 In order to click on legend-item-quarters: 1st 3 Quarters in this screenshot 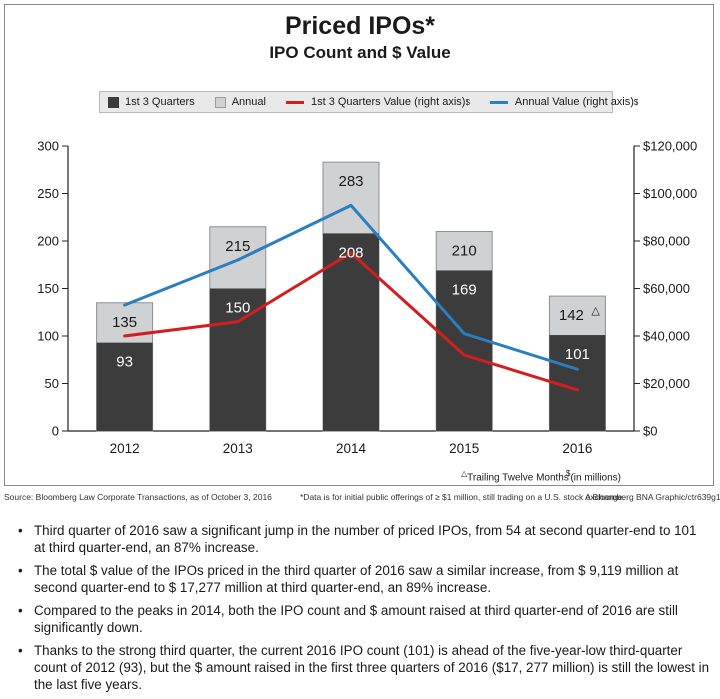, I will do `click(151, 102)`.